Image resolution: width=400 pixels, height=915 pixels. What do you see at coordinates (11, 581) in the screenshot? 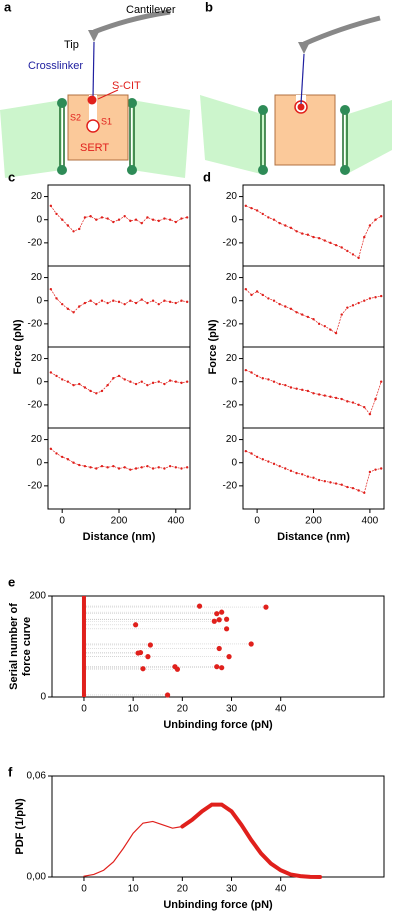
I see `panel-label: e` at bounding box center [11, 581].